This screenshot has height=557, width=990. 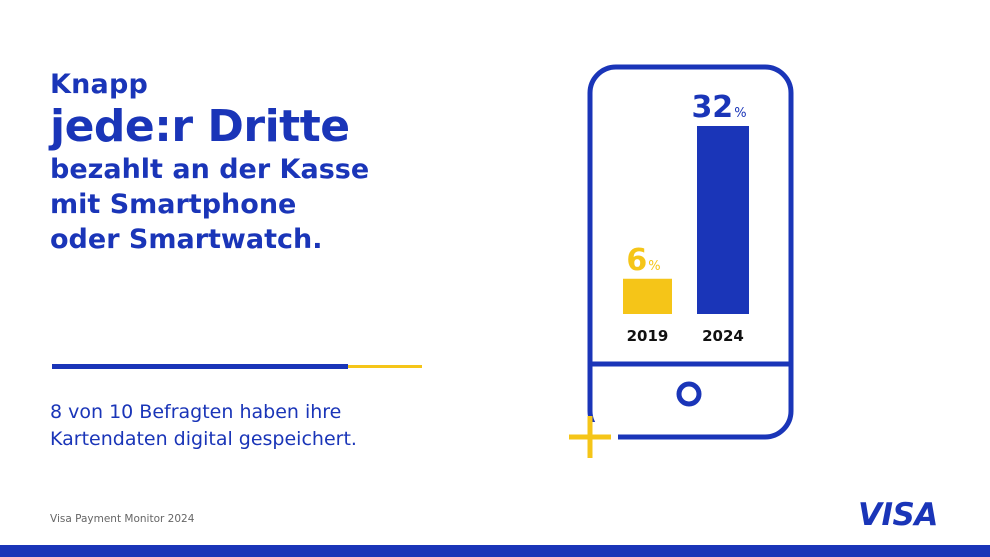 I want to click on bar-group: 6% 2019 32% 2024, so click(x=686, y=217).